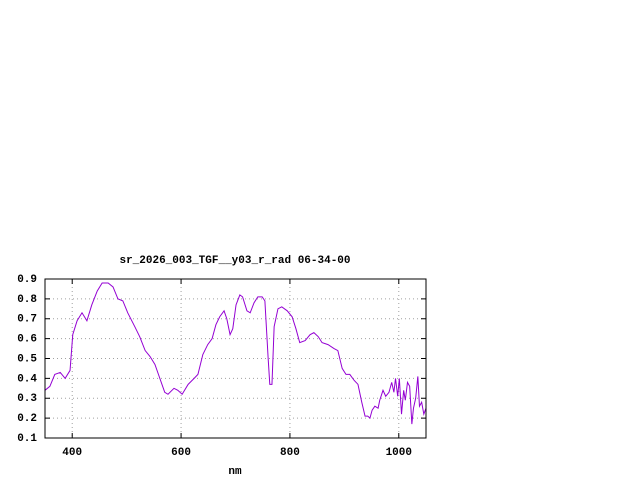  I want to click on y-tick-label: 0.4, so click(27, 379).